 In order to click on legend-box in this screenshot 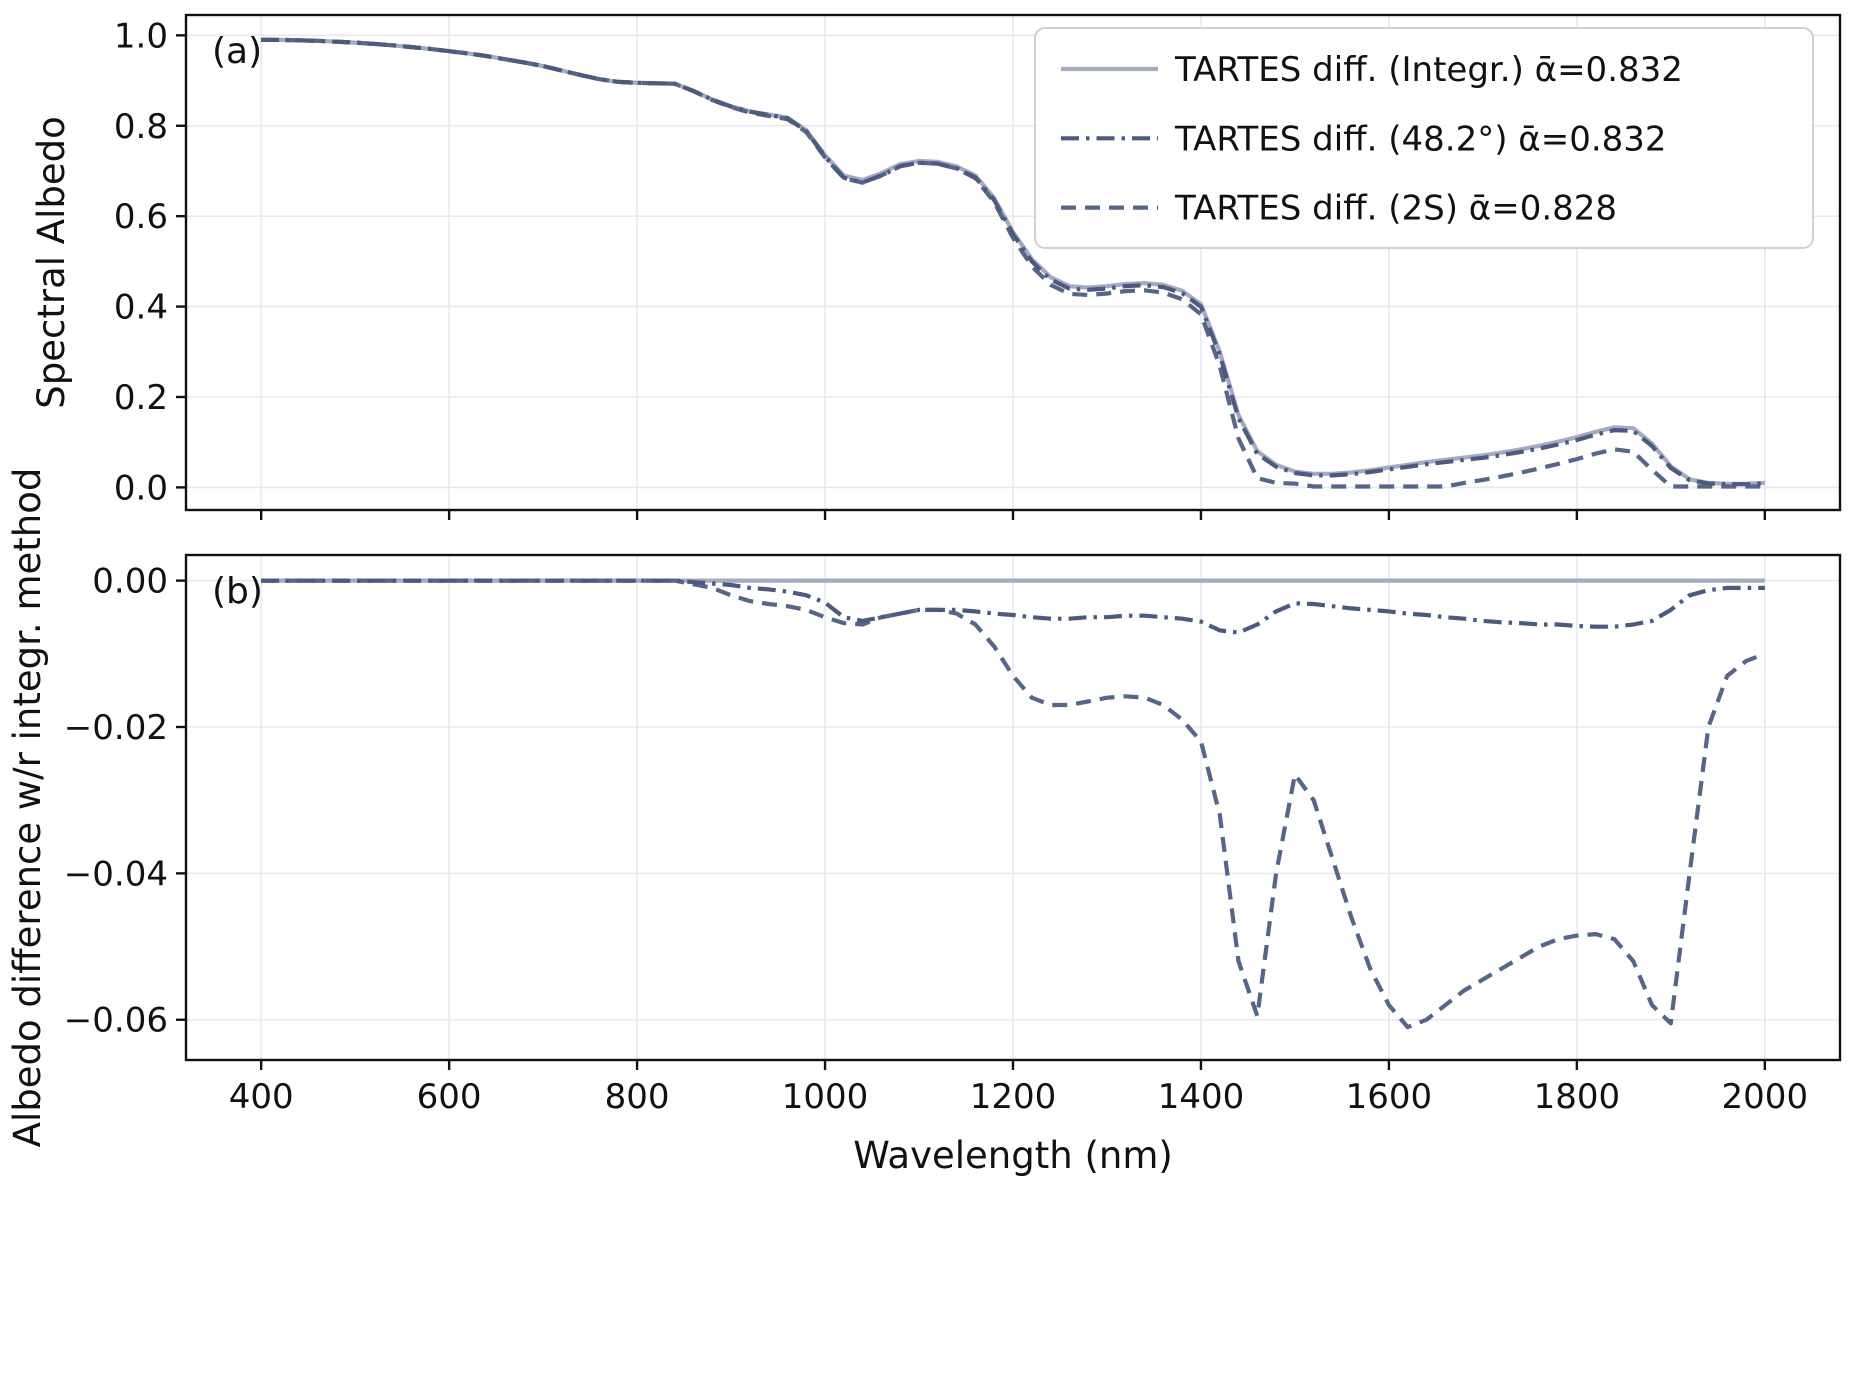, I will do `click(1424, 138)`.